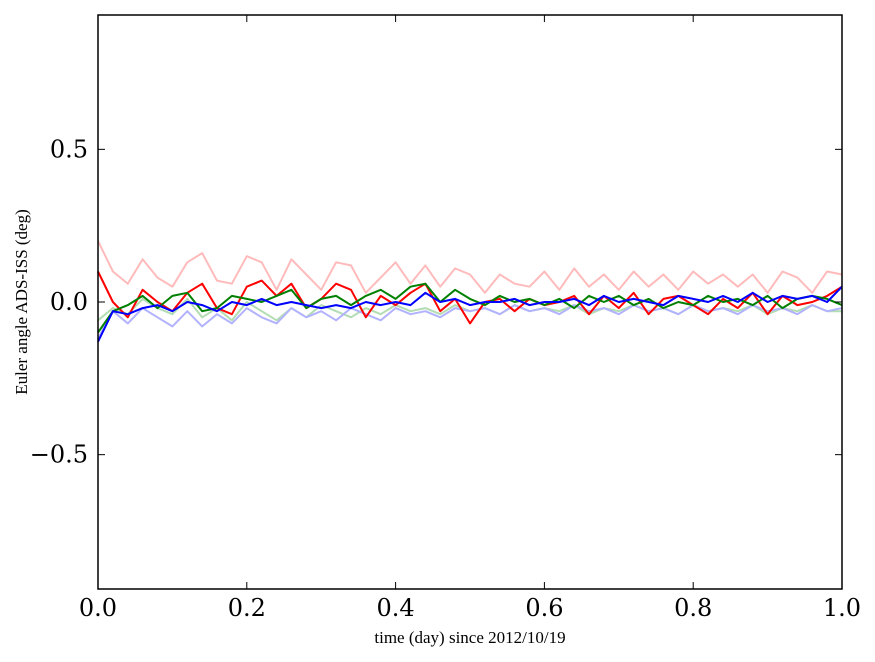 This screenshot has height=662, width=875. I want to click on x-tick-label: 0.6, so click(544, 608).